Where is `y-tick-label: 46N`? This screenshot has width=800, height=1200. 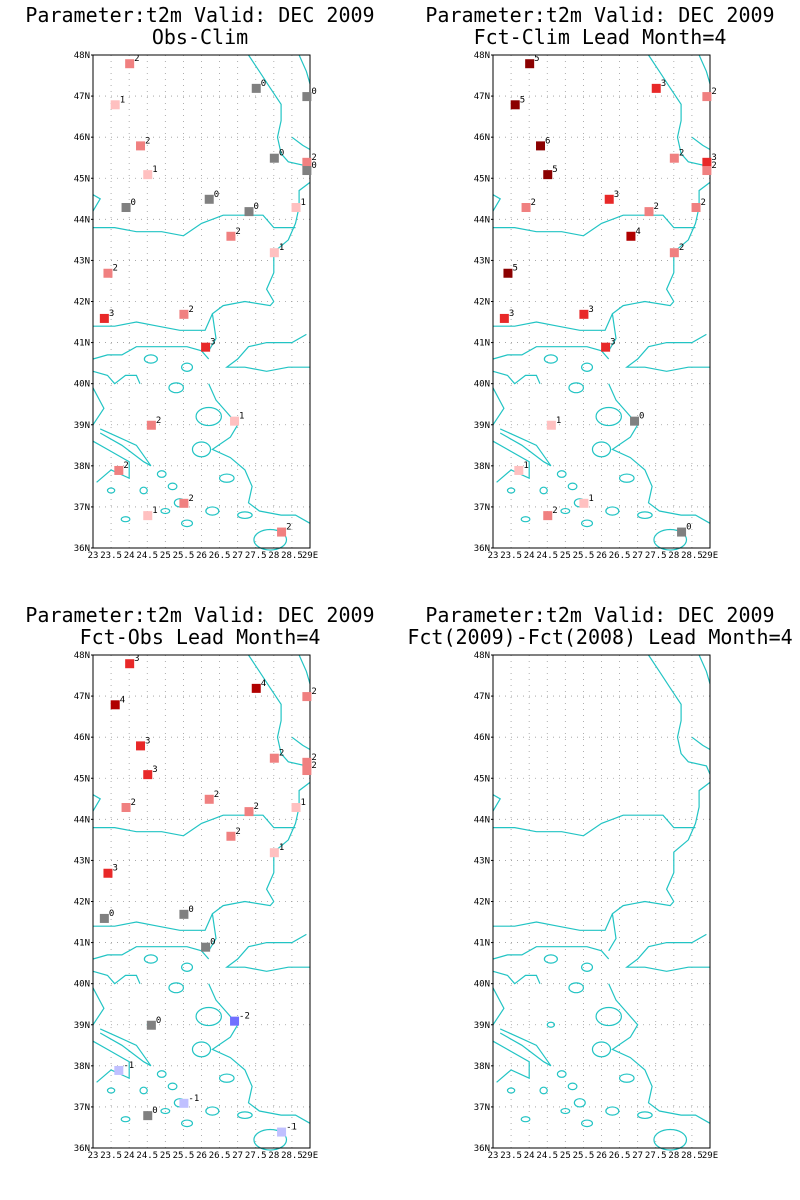 y-tick-label: 46N is located at coordinates (482, 138).